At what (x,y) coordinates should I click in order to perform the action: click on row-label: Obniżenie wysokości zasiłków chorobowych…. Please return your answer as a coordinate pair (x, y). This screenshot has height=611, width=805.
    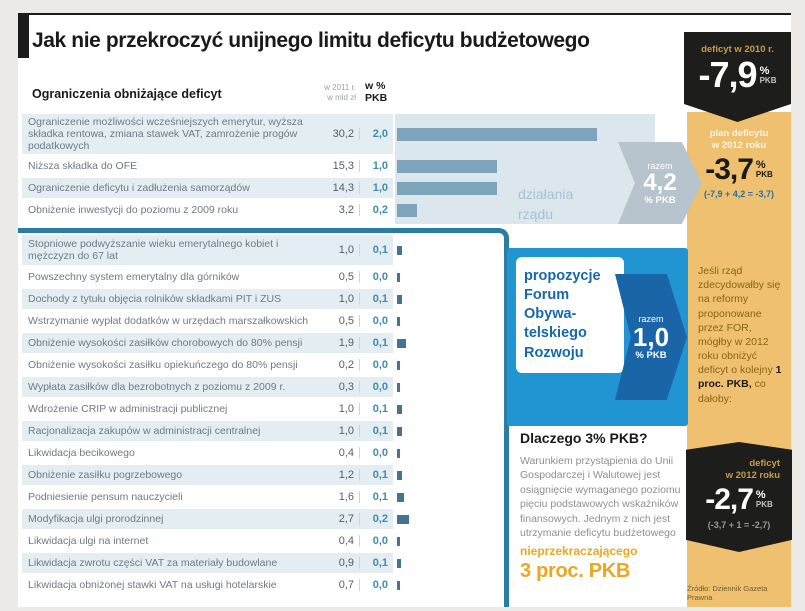
    Looking at the image, I should click on (165, 342).